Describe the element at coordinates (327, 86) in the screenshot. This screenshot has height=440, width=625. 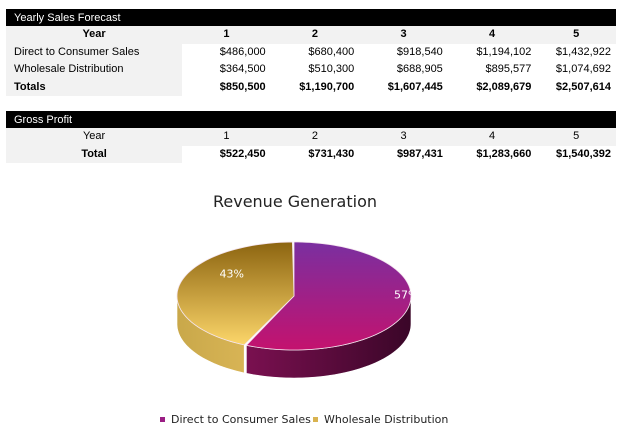
I see `value-cell: $1,190,700` at that location.